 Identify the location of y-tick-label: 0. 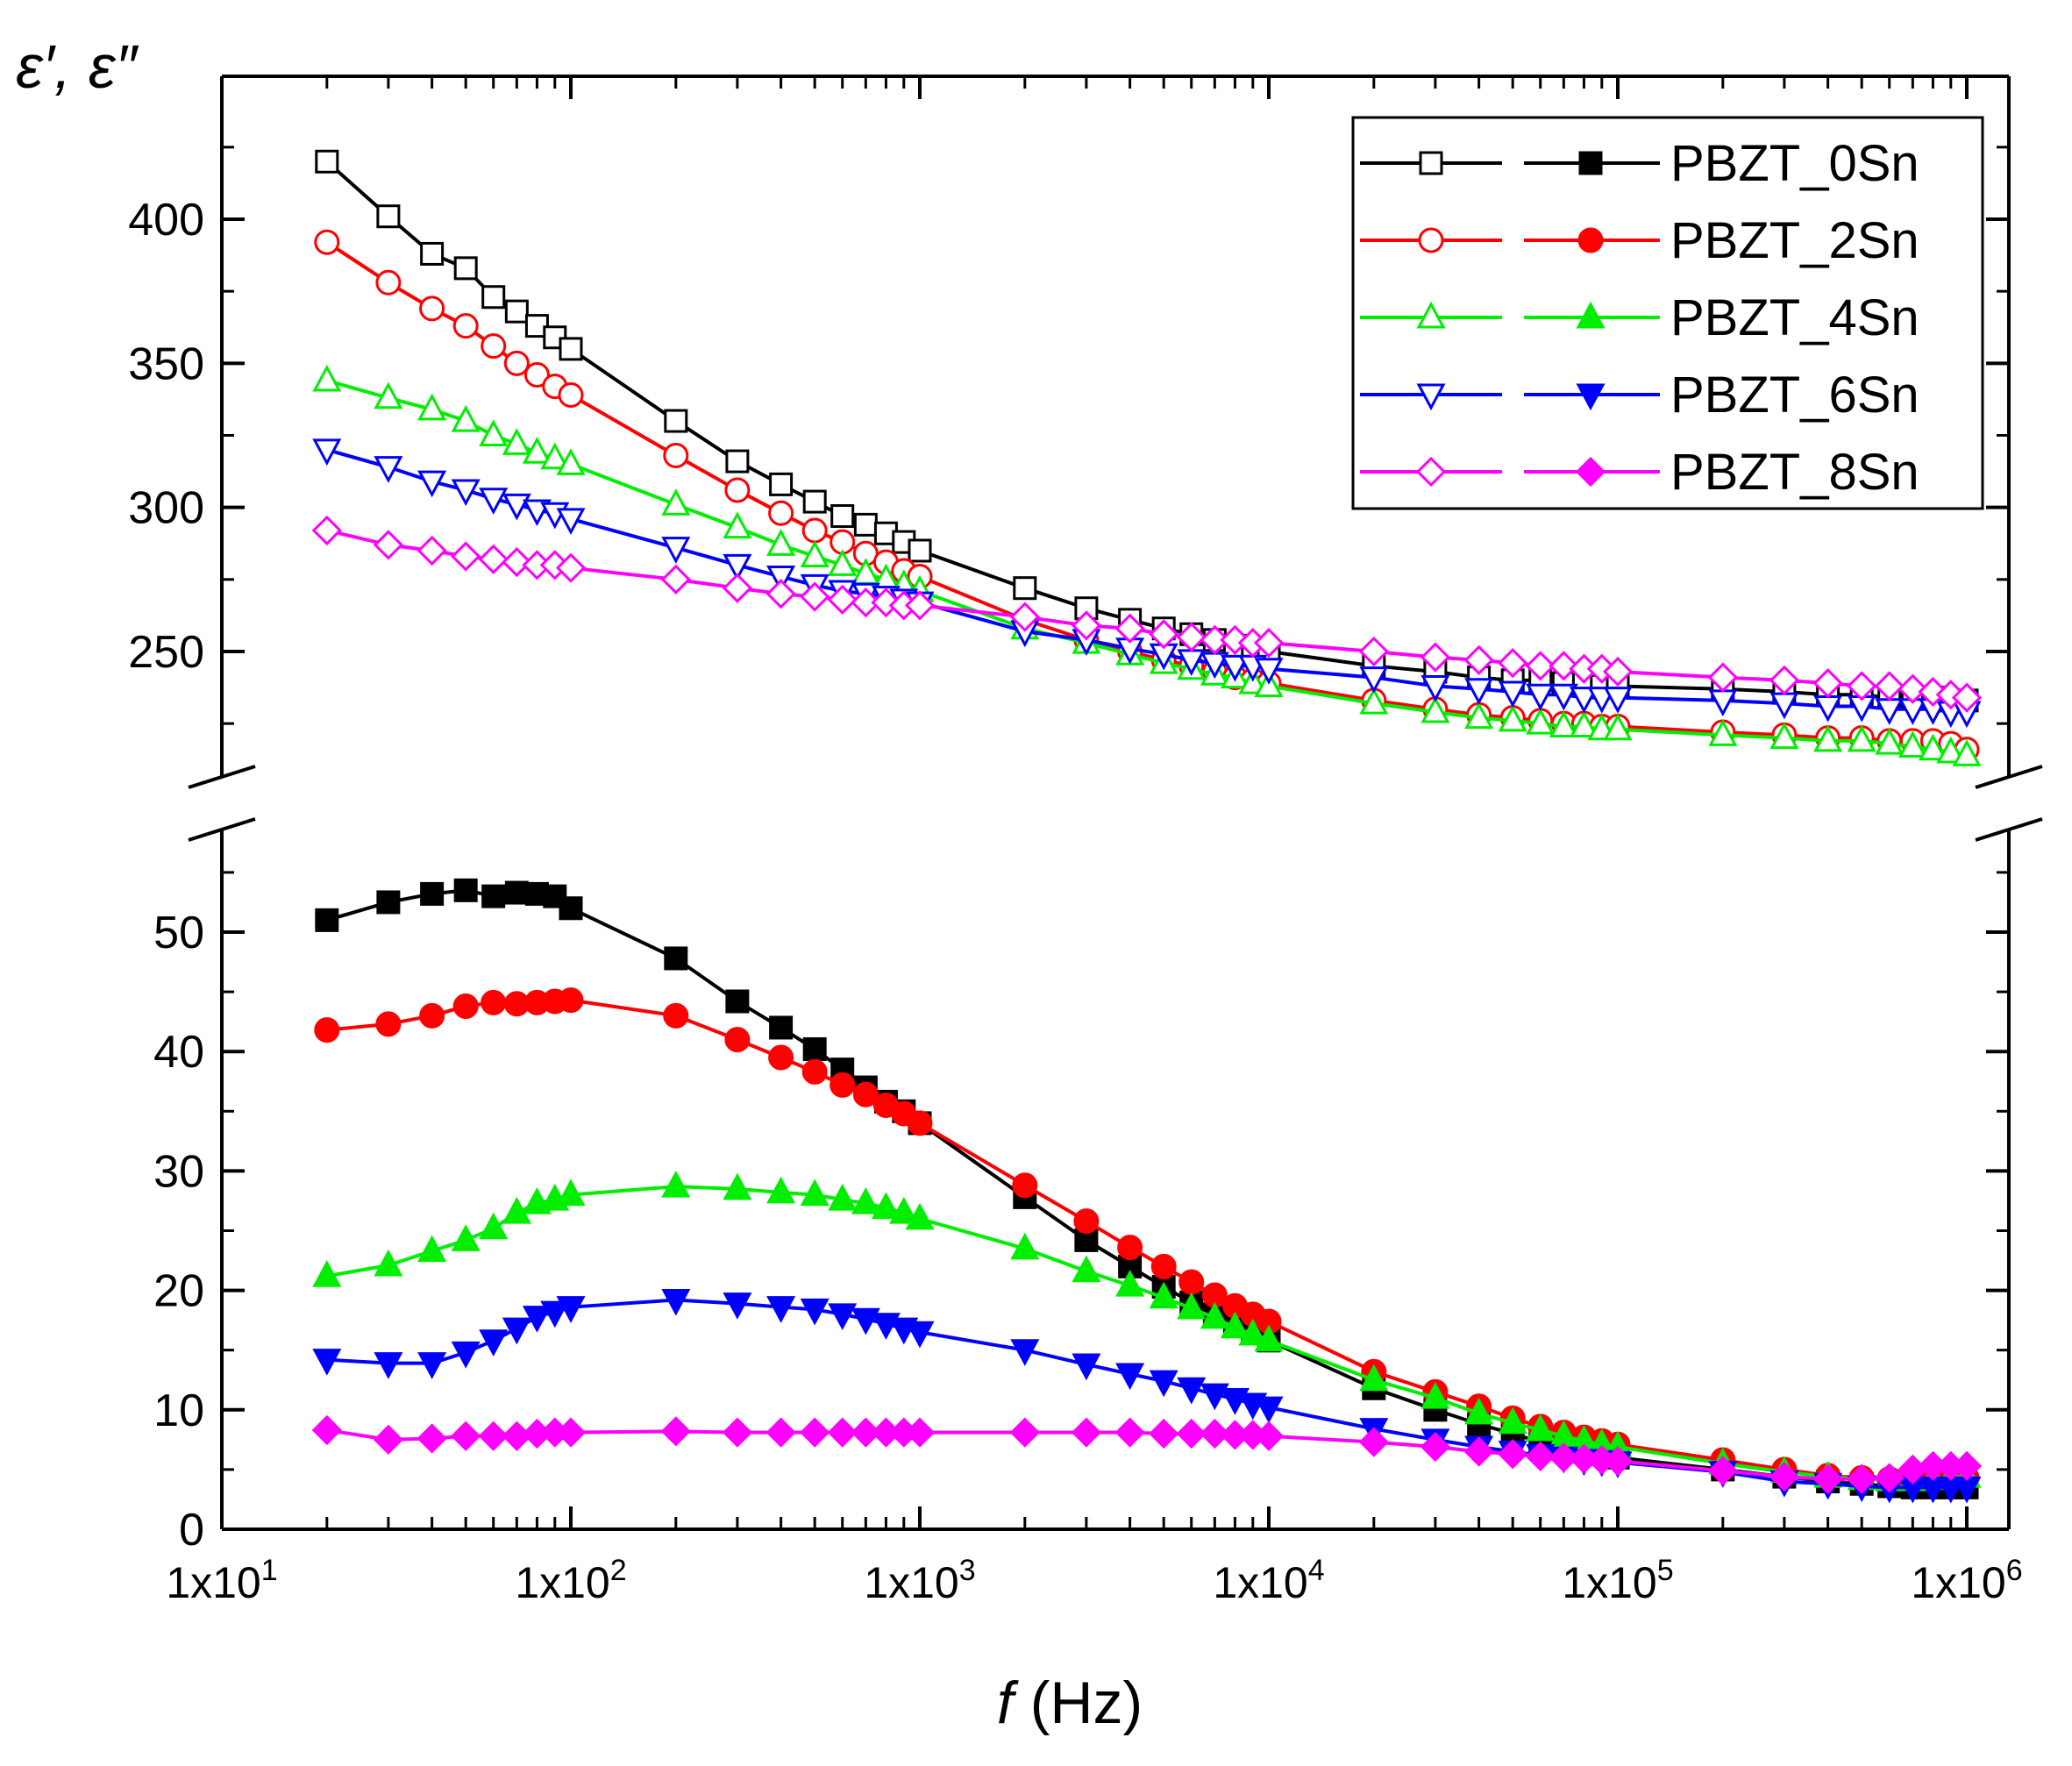
(191, 1530).